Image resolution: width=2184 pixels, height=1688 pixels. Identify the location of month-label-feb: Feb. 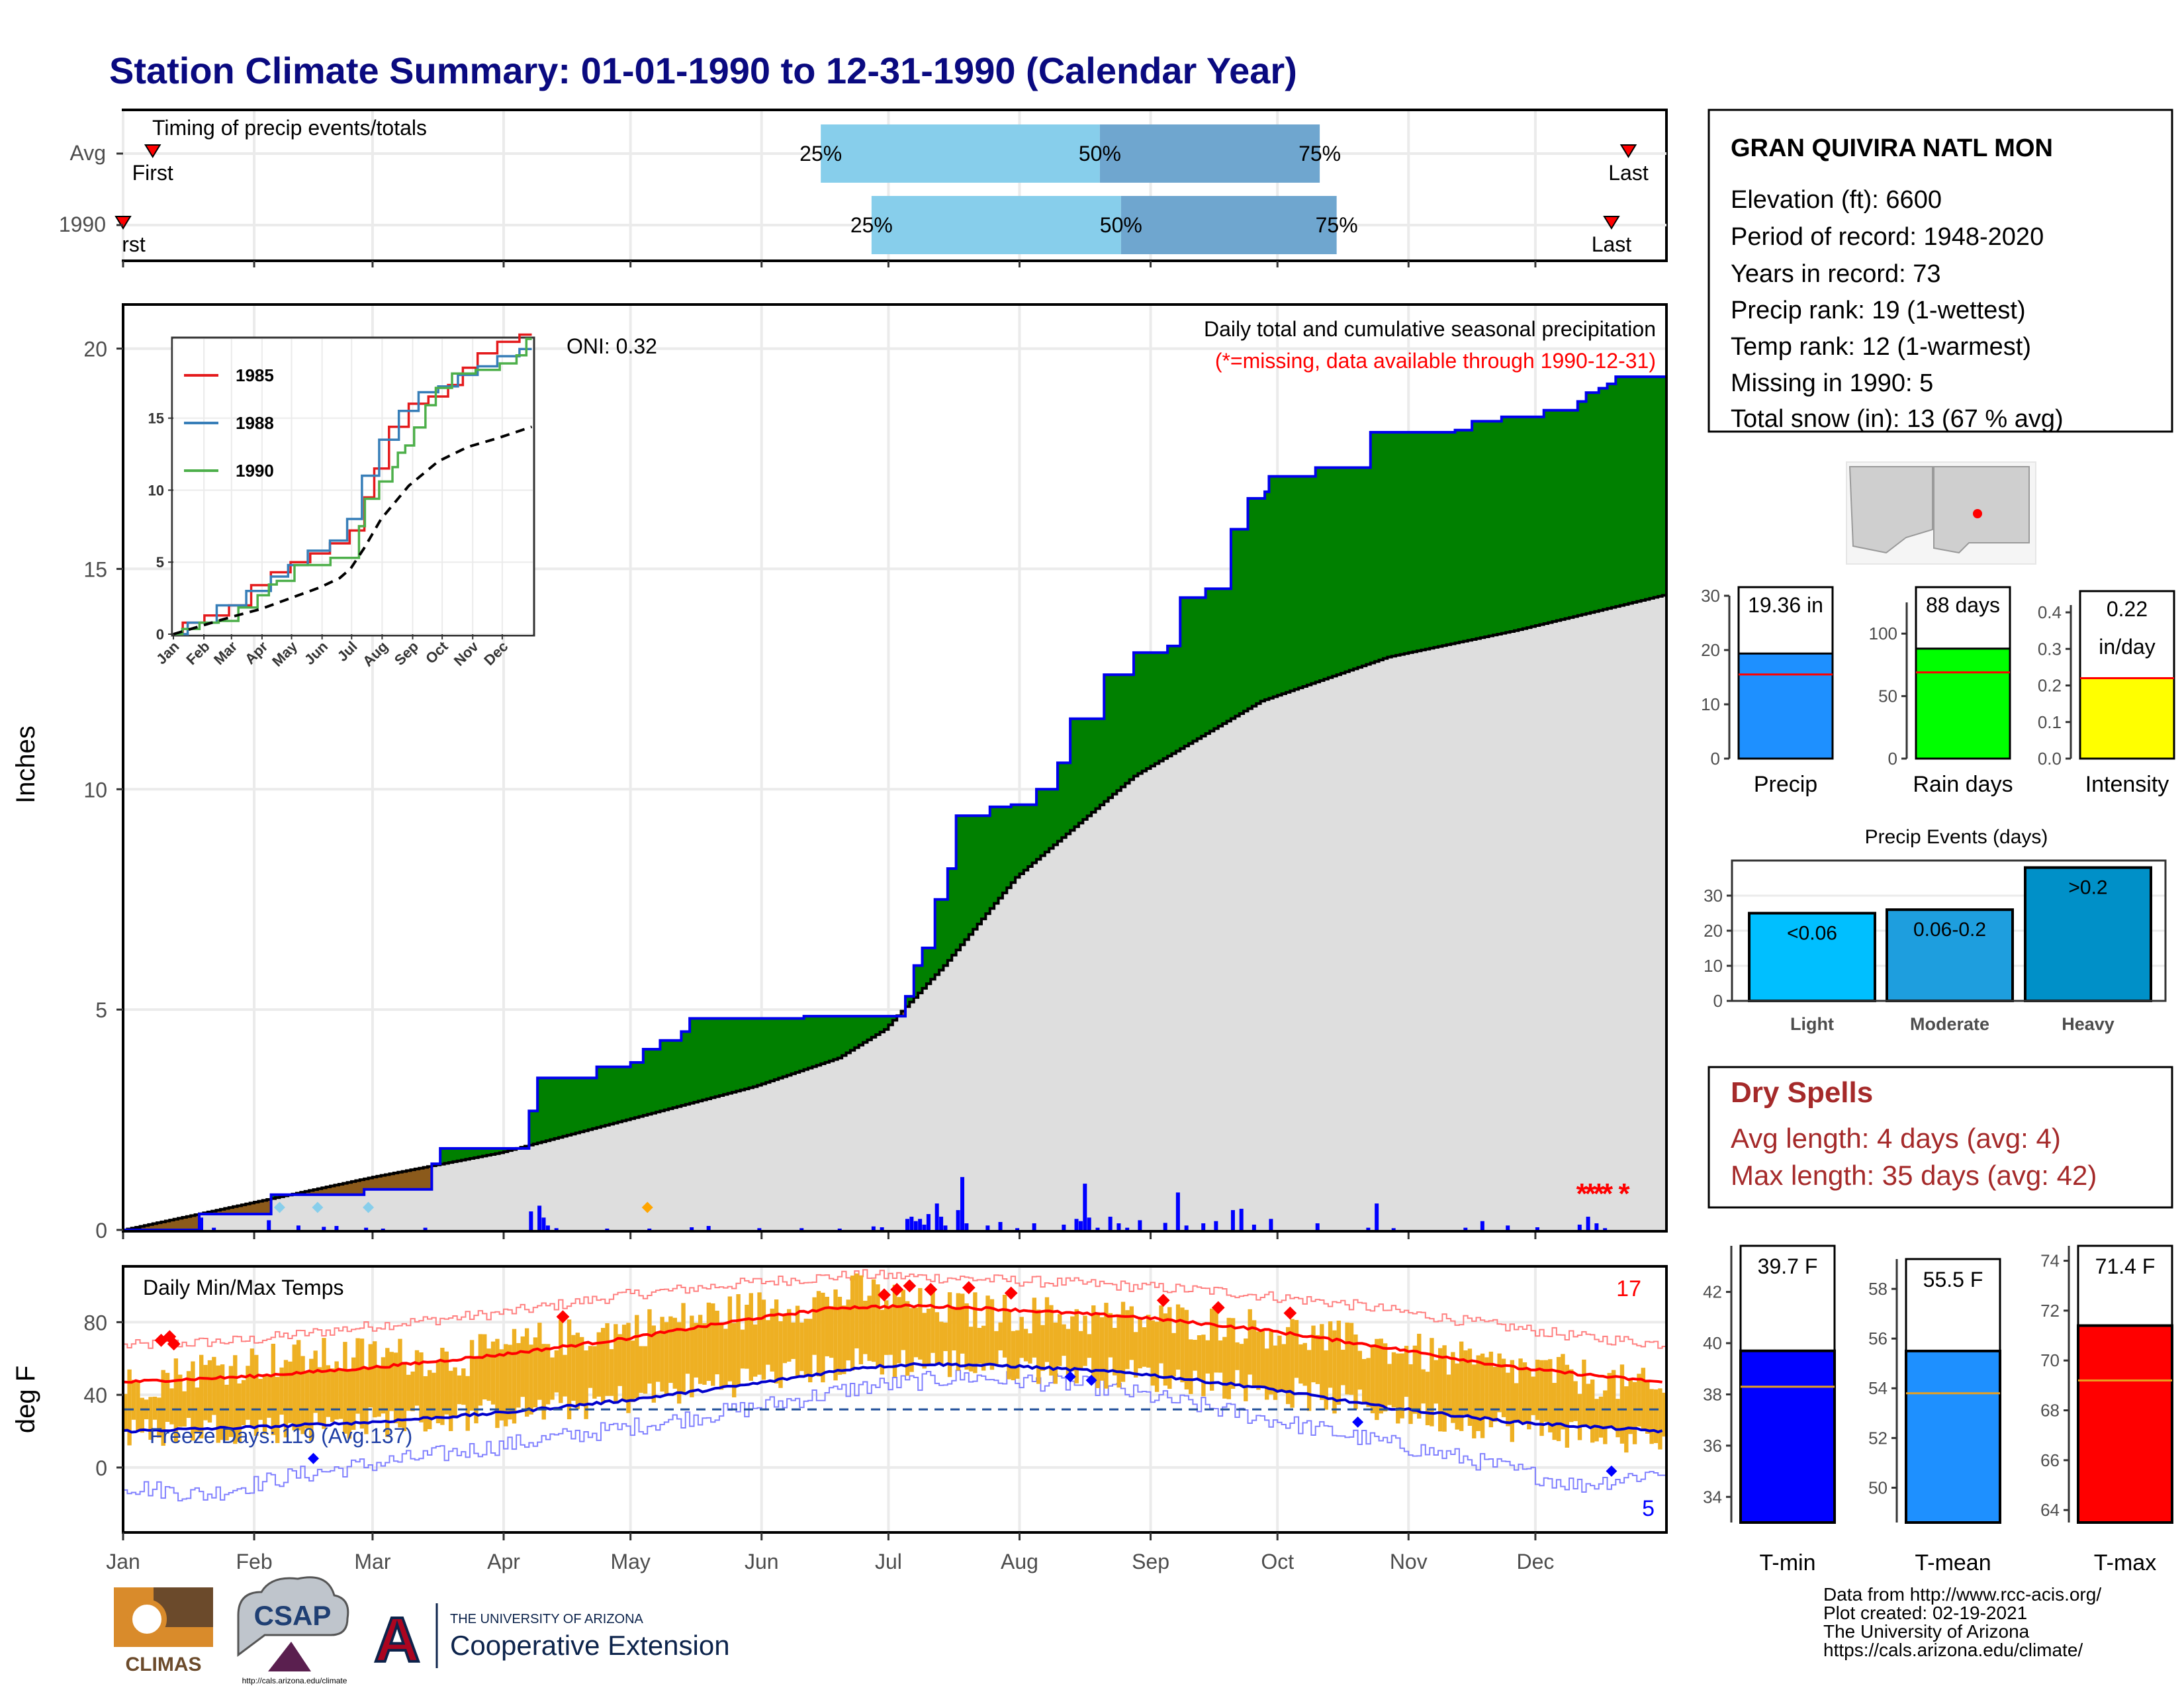
(254, 1561).